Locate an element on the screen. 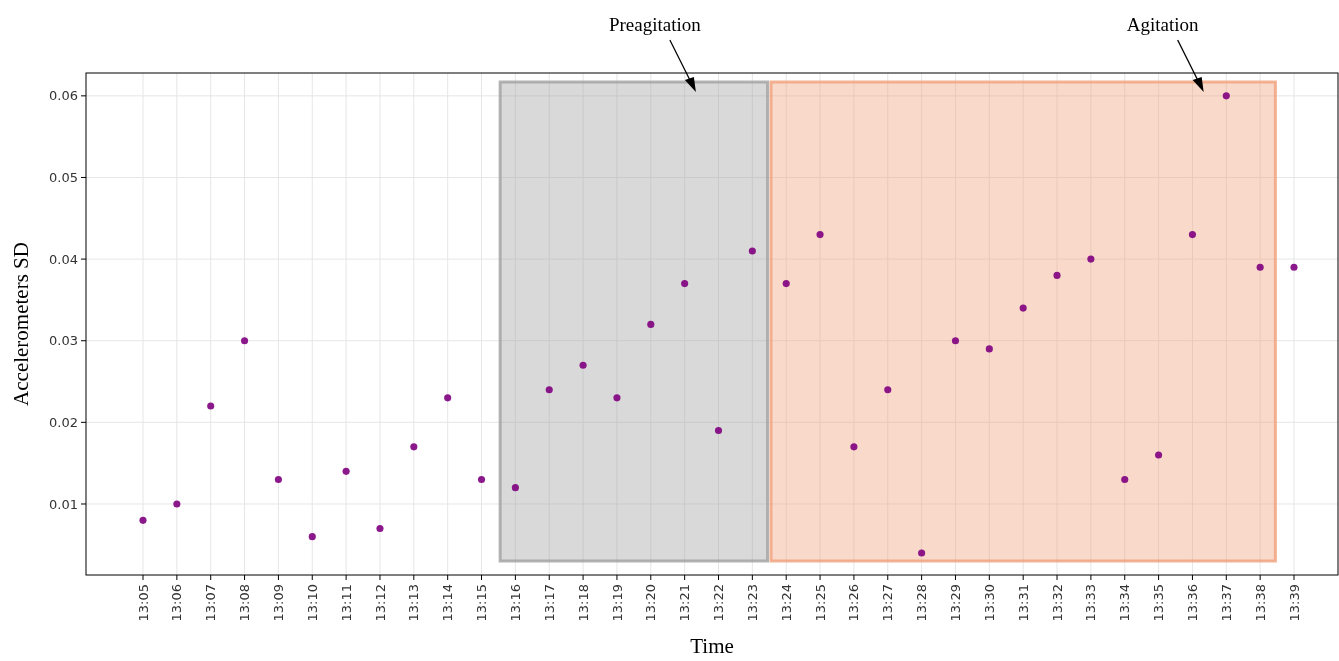  x-tick-label: 13:20 is located at coordinates (651, 603).